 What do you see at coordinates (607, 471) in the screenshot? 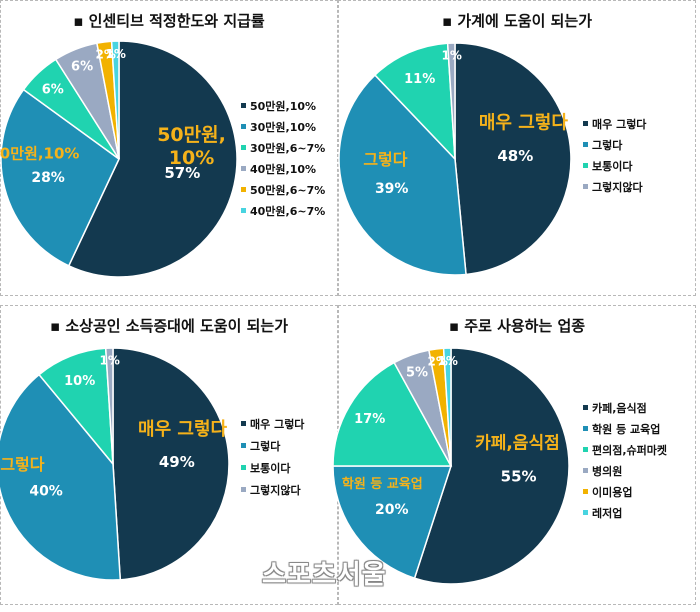
I see `legend-label: 병의원` at bounding box center [607, 471].